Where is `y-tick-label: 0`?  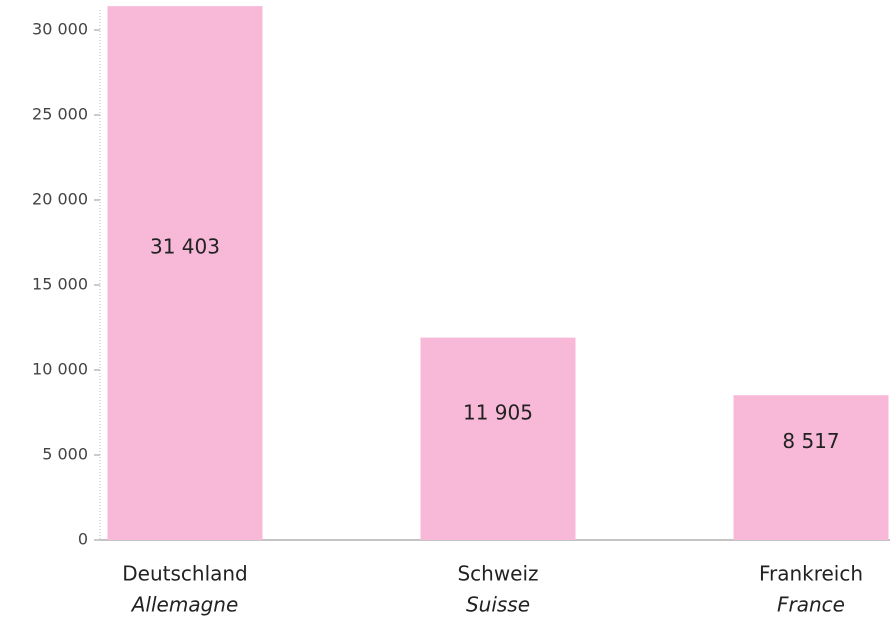 y-tick-label: 0 is located at coordinates (83, 539).